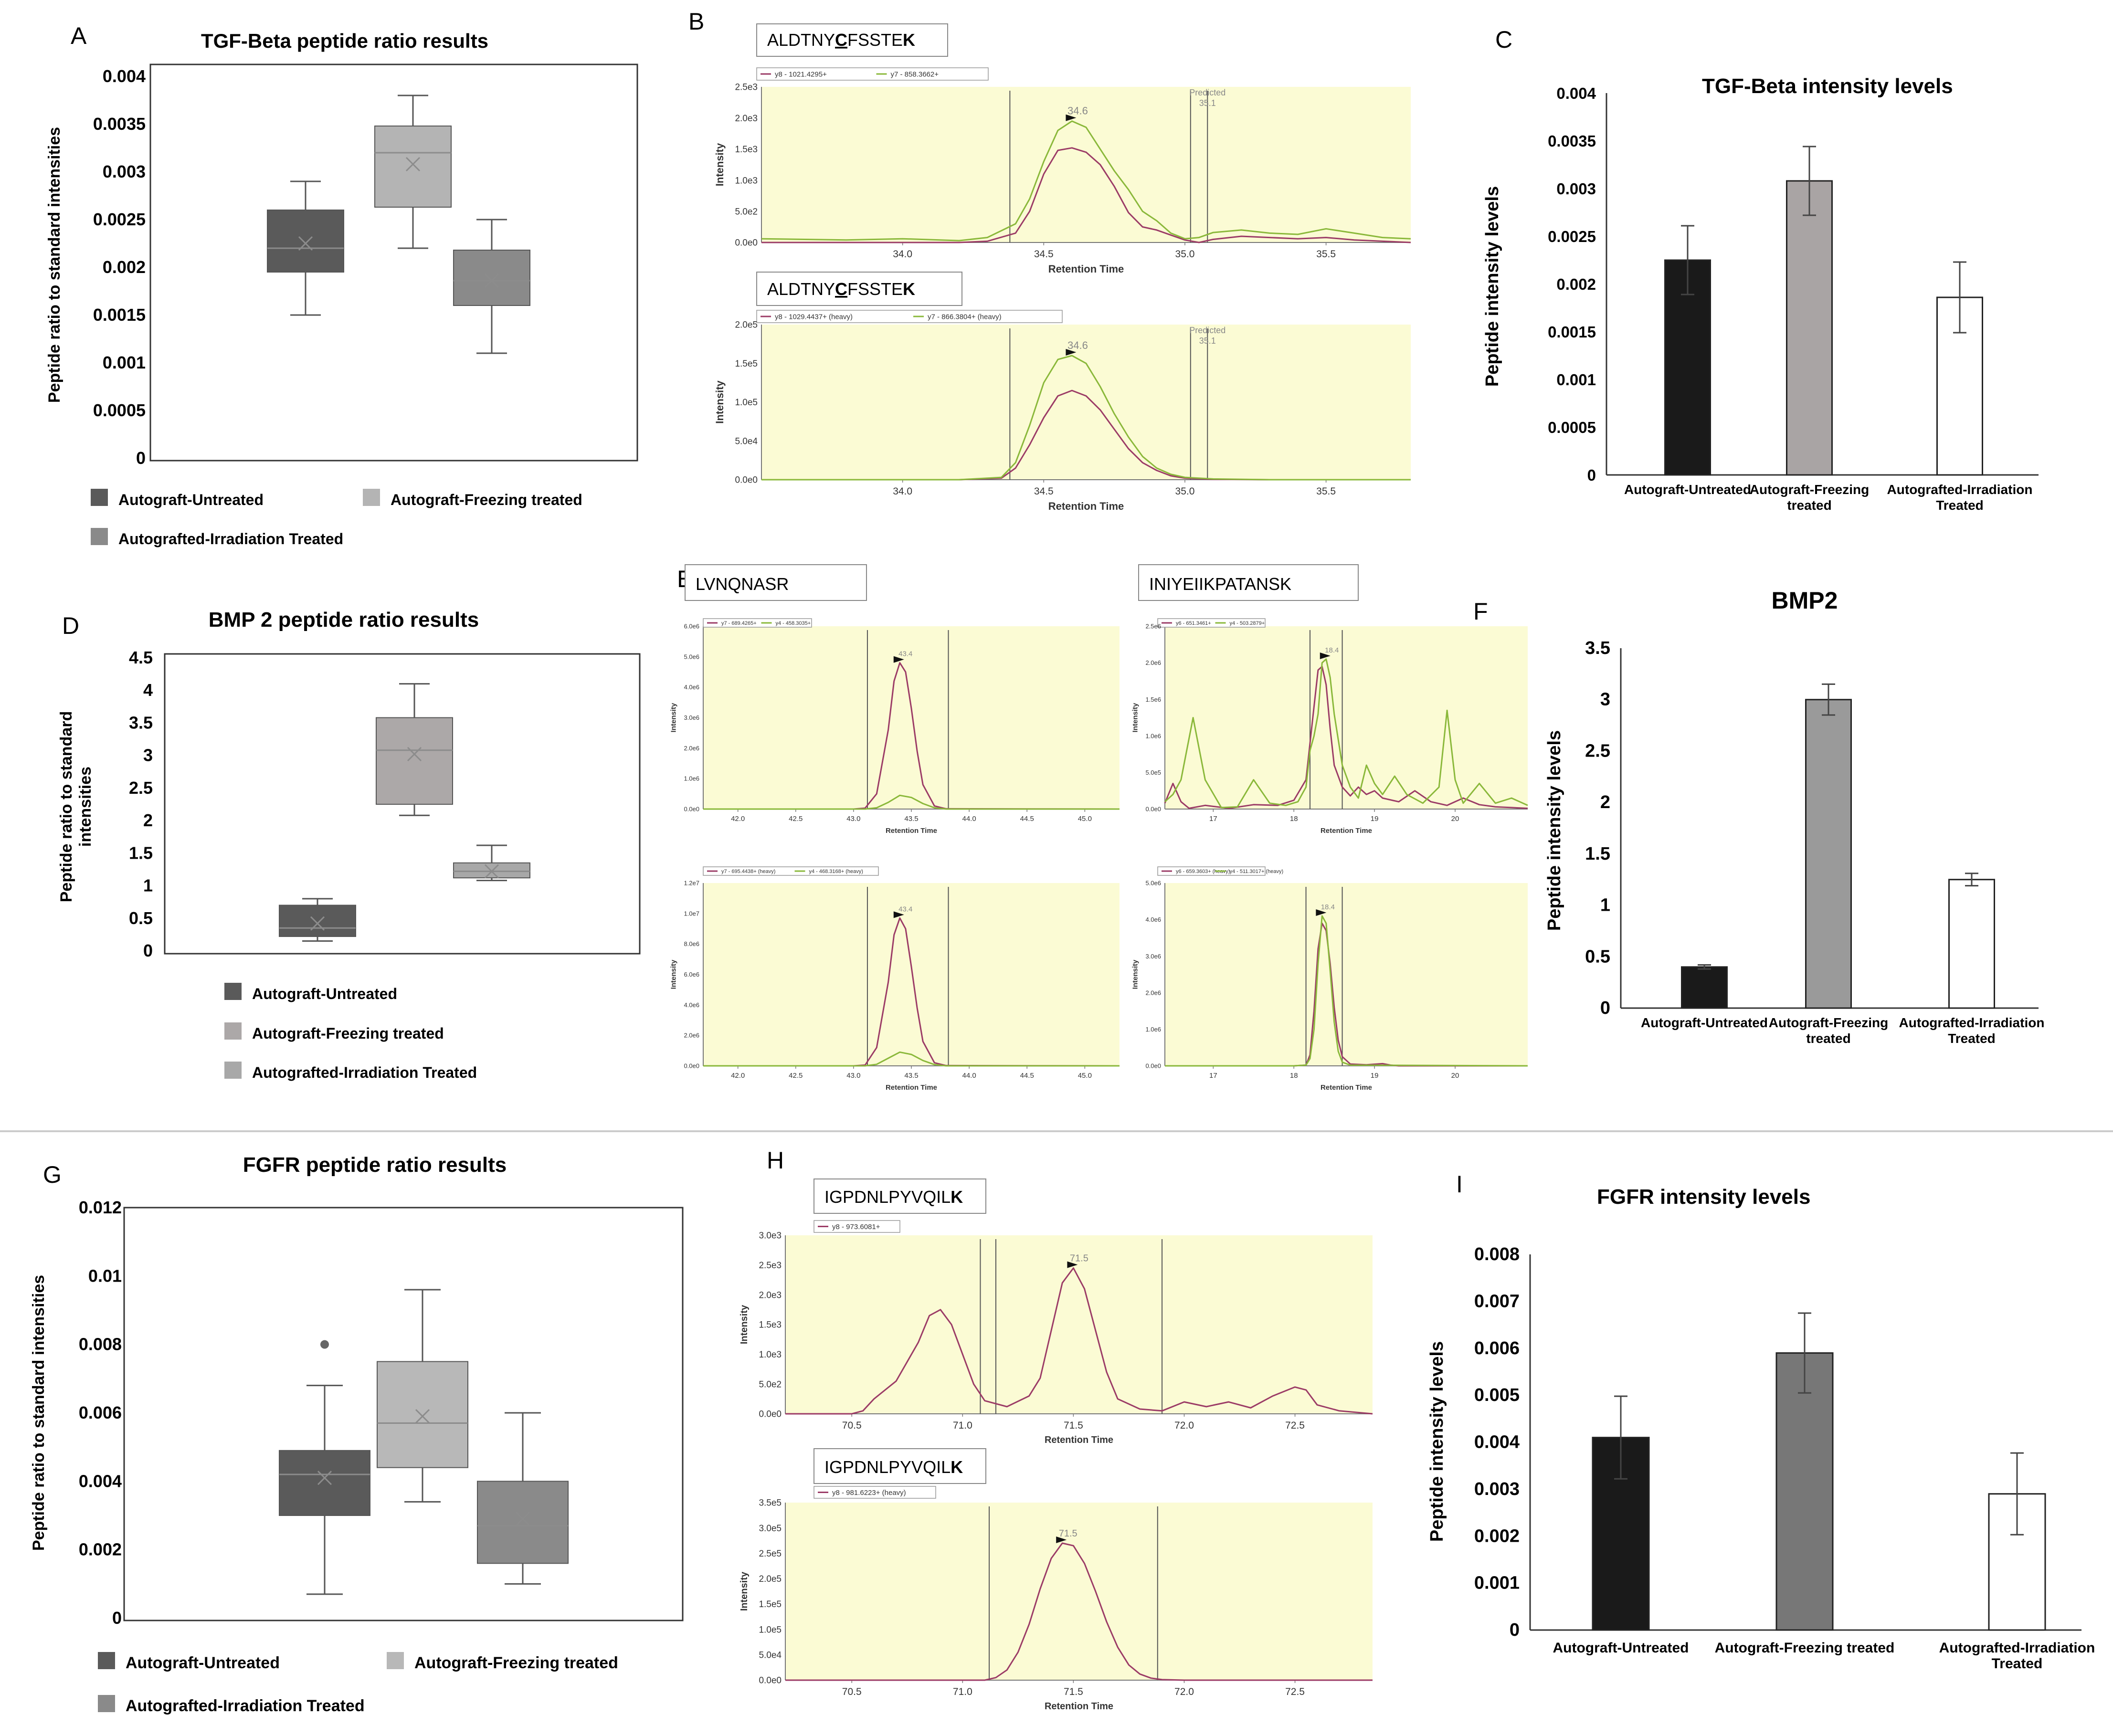 The image size is (2113, 1736). I want to click on trace-legend-label: y7 - 858.3662+, so click(915, 74).